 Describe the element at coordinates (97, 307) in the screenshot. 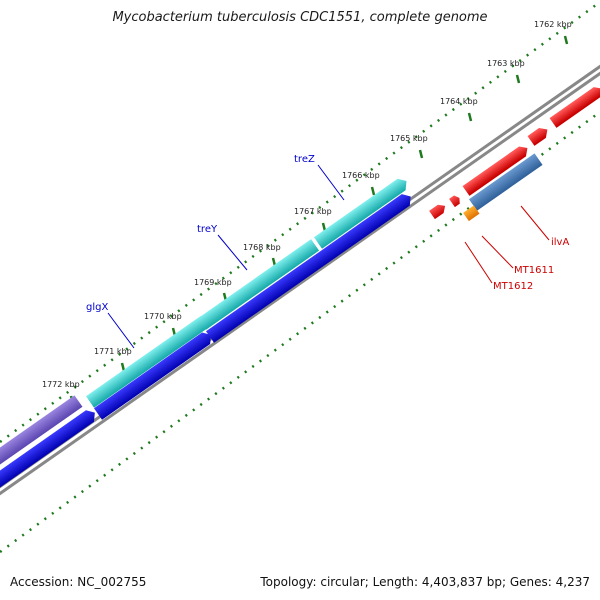

I see `gene-label-glgX: glgX` at that location.